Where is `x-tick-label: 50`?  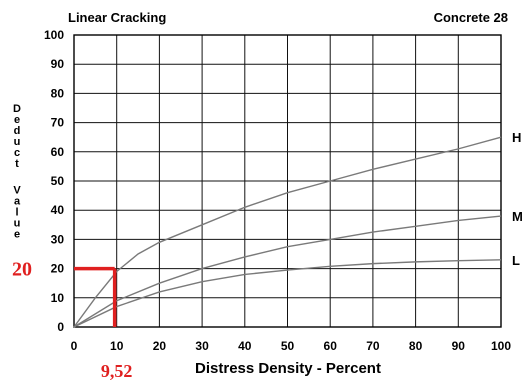
x-tick-label: 50 is located at coordinates (288, 346).